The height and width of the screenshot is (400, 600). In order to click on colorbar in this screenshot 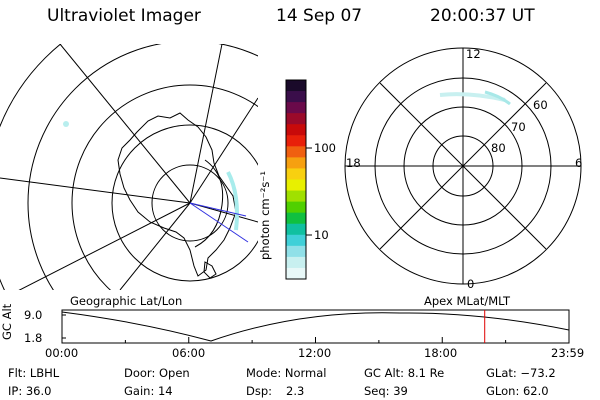, I will do `click(296, 180)`.